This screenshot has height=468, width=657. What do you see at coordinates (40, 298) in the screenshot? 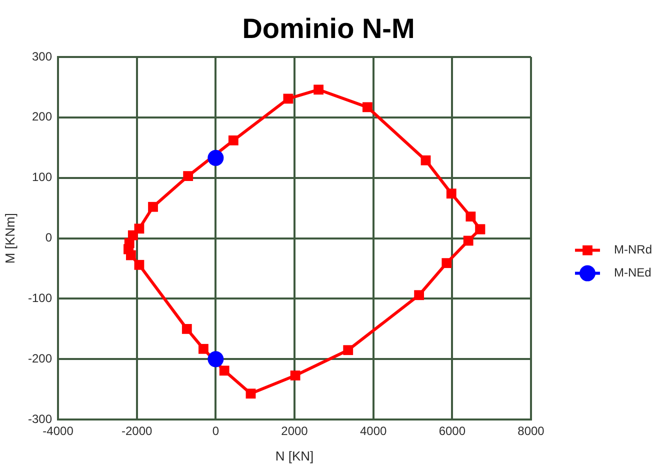
I see `y-tick-label: -100` at bounding box center [40, 298].